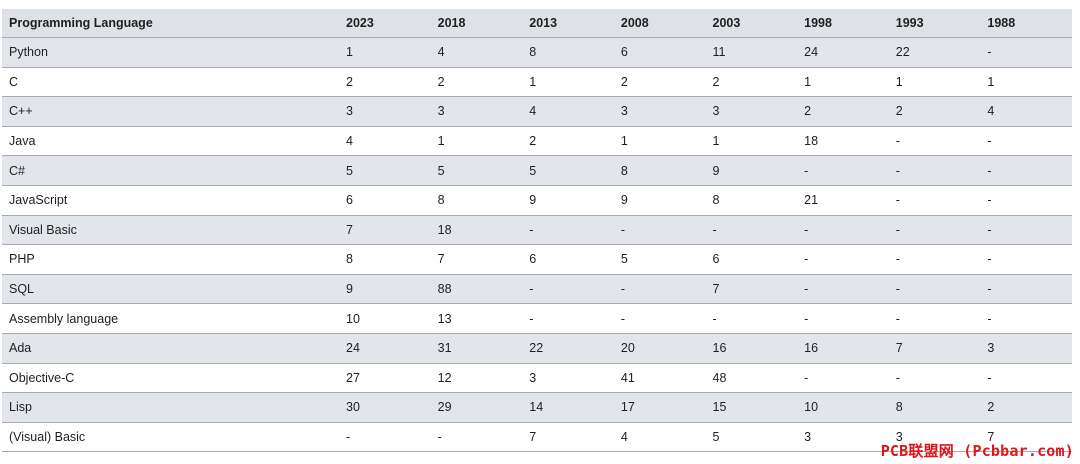 This screenshot has width=1080, height=464. What do you see at coordinates (751, 407) in the screenshot?
I see `rank-cell: 15` at bounding box center [751, 407].